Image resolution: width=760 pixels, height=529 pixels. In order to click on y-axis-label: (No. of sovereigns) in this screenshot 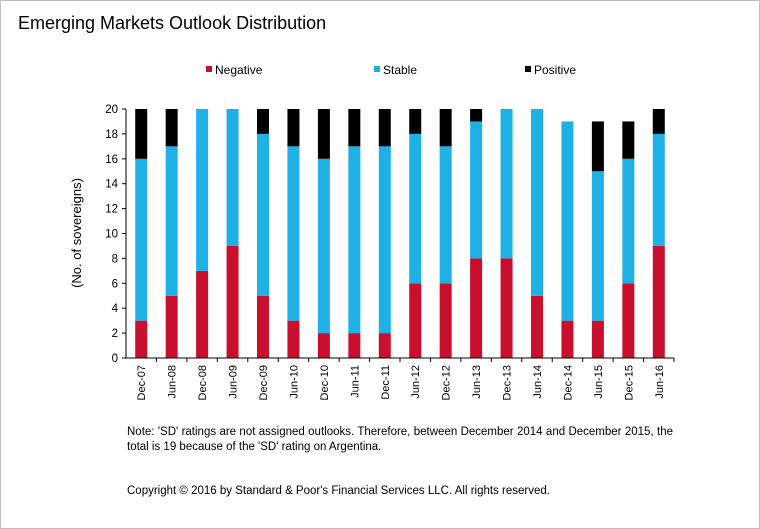, I will do `click(76, 233)`.